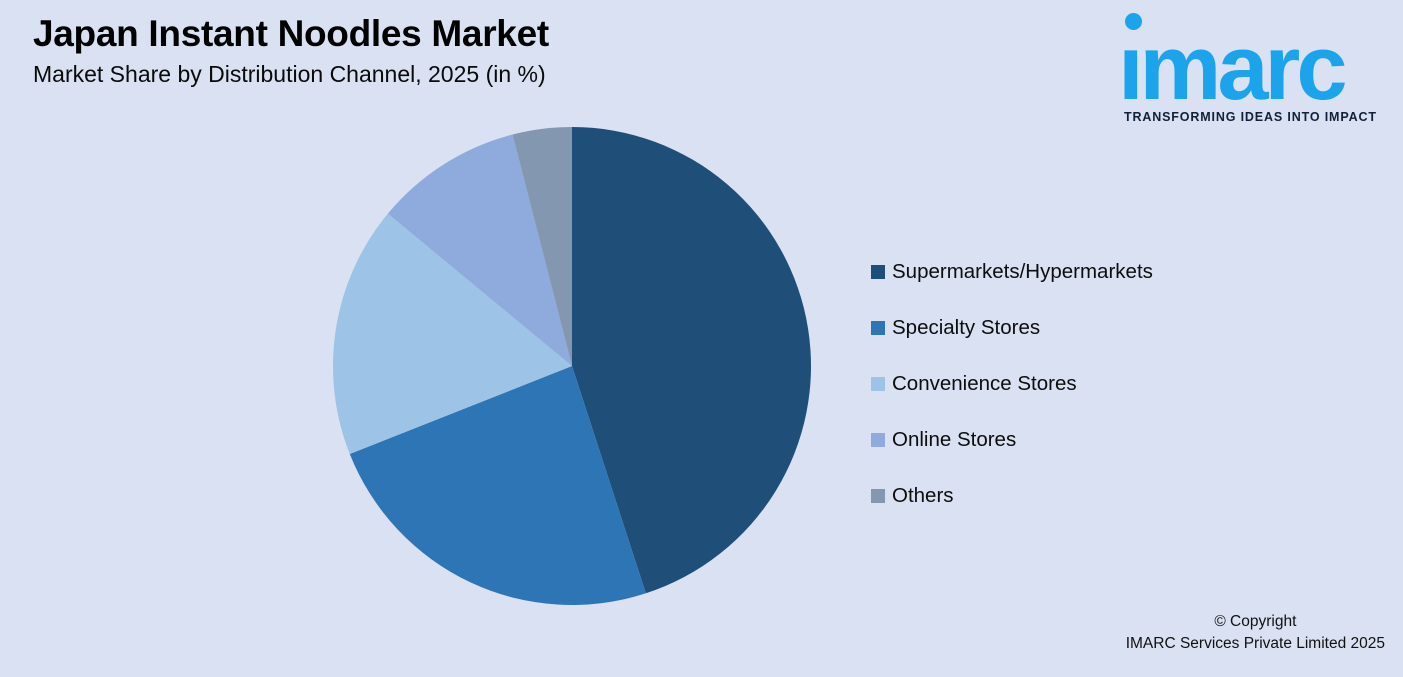  Describe the element at coordinates (984, 383) in the screenshot. I see `legend-label-convenience-stores: Convenience Stores` at that location.